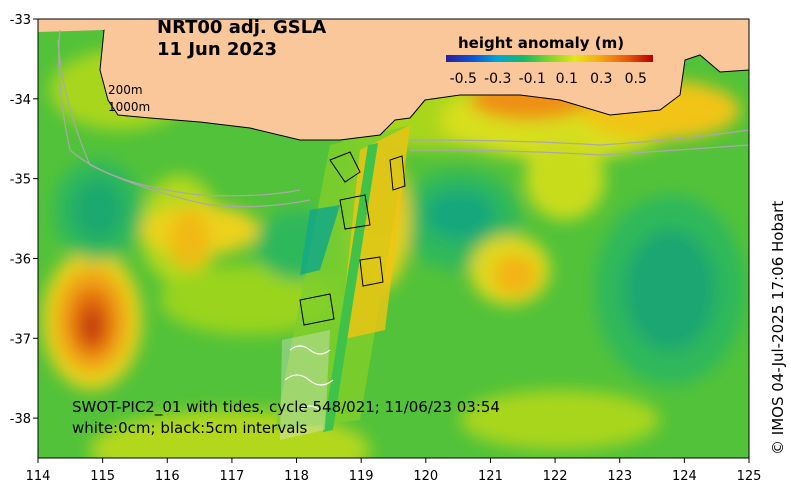 The image size is (791, 492). What do you see at coordinates (490, 476) in the screenshot?
I see `x-tick-label: 121` at bounding box center [490, 476].